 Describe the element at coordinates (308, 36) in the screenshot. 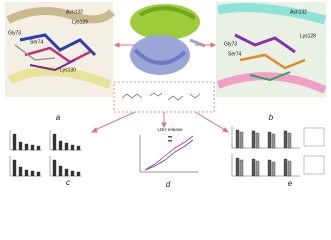

I see `residue-label: Lys128` at that location.